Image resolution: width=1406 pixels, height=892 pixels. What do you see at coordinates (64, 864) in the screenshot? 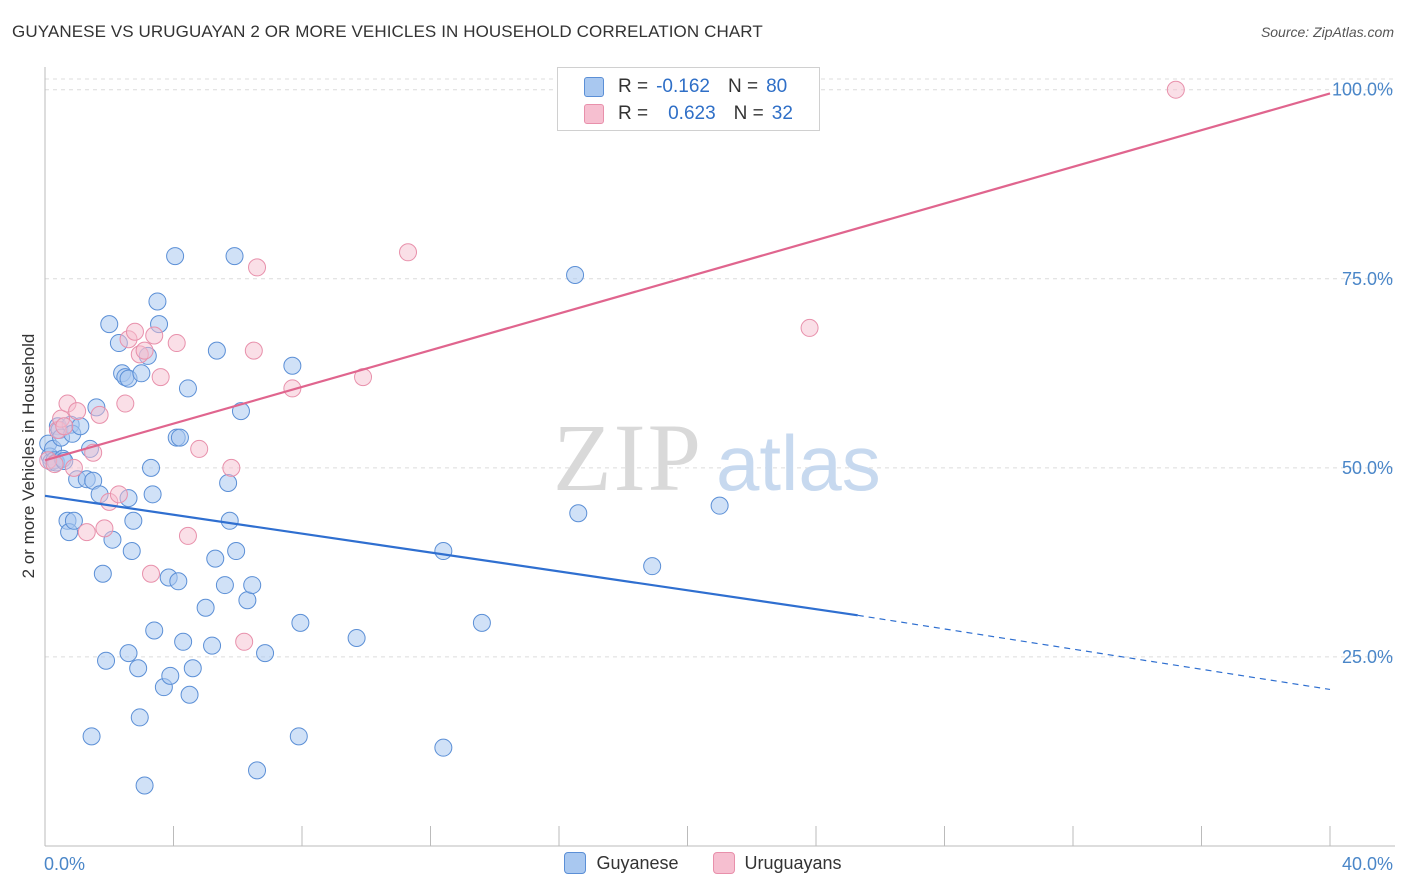
I see `x-tick-label: 0.0%` at bounding box center [64, 864].